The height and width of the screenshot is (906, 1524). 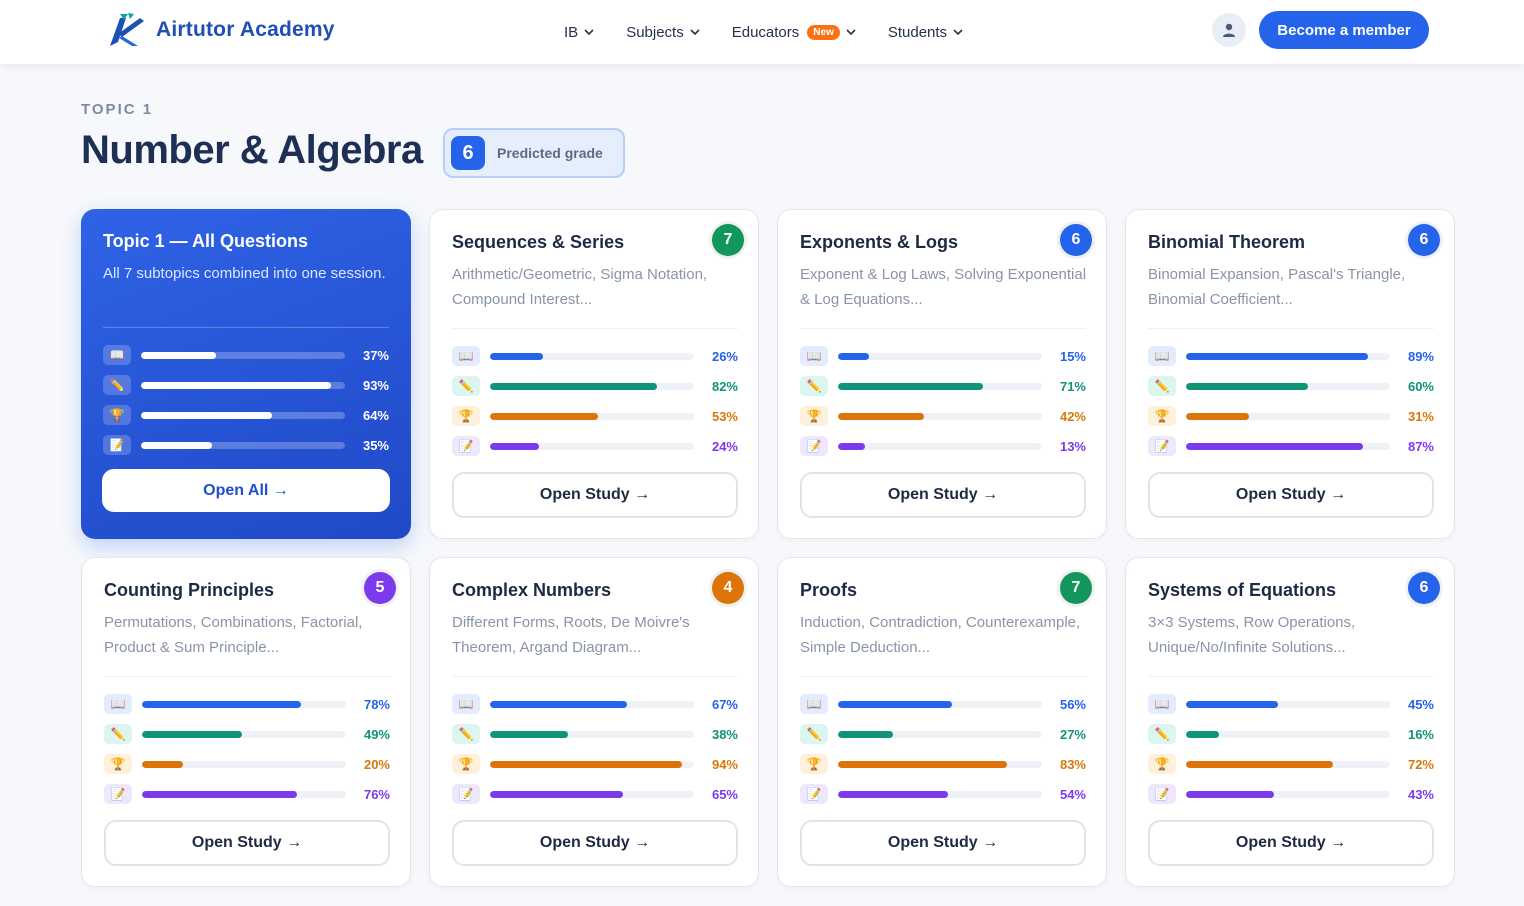 I want to click on progress-row-exam: 📝 24%, so click(x=595, y=446).